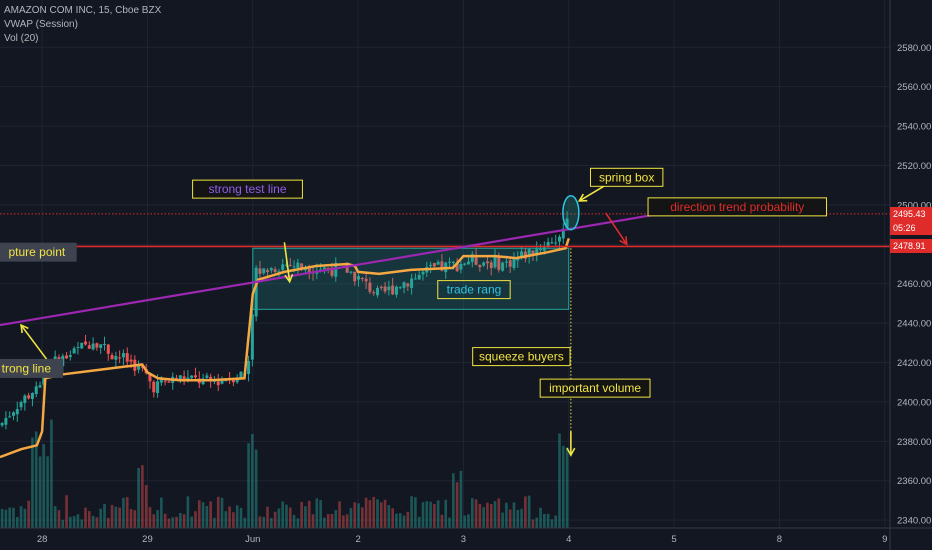  Describe the element at coordinates (289, 278) in the screenshot. I see `test-line-arrow-head` at that location.